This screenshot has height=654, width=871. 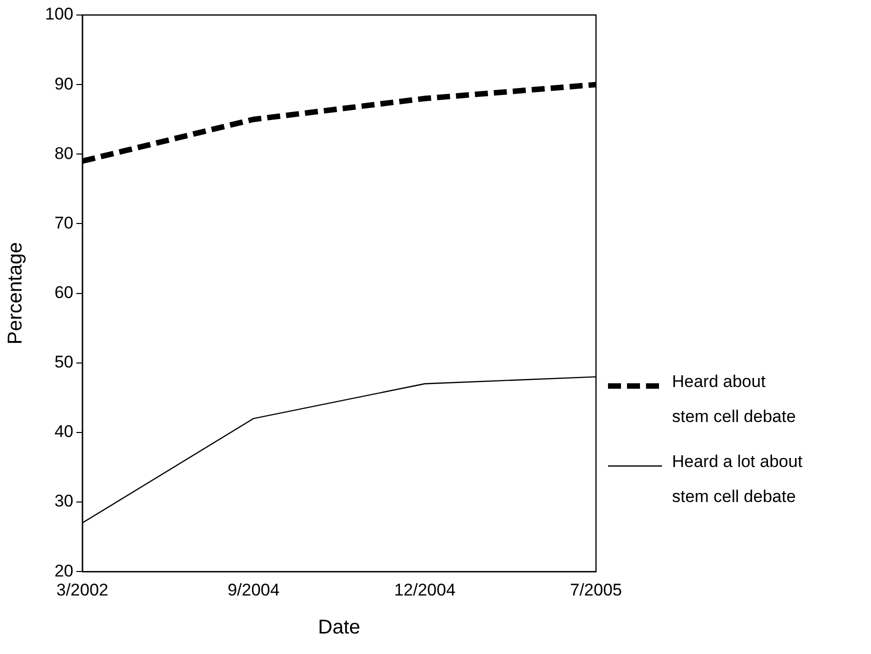 What do you see at coordinates (64, 153) in the screenshot?
I see `y-tick-label: 80` at bounding box center [64, 153].